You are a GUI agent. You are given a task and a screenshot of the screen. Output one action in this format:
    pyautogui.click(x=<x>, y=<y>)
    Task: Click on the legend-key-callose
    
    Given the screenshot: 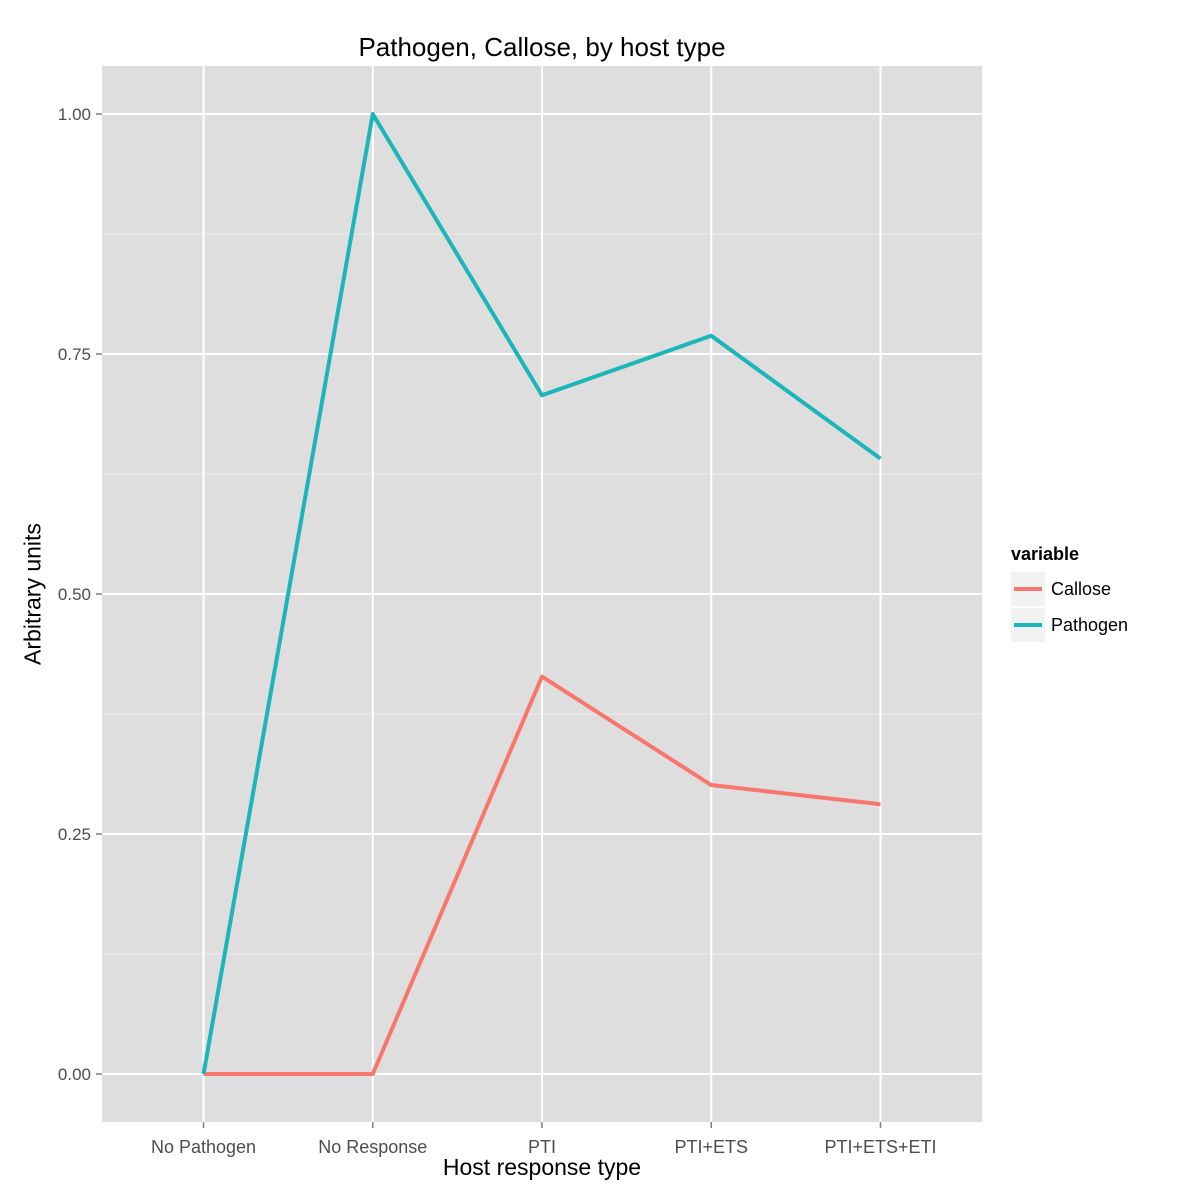 What is the action you would take?
    pyautogui.click(x=1028, y=589)
    